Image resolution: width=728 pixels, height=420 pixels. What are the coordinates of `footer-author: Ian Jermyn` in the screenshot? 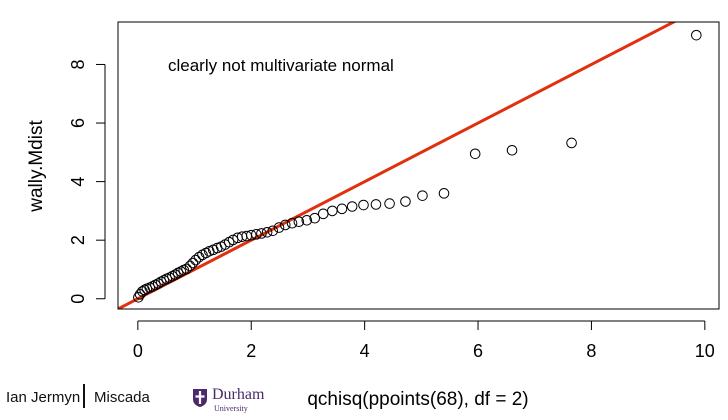 It's located at (43, 397).